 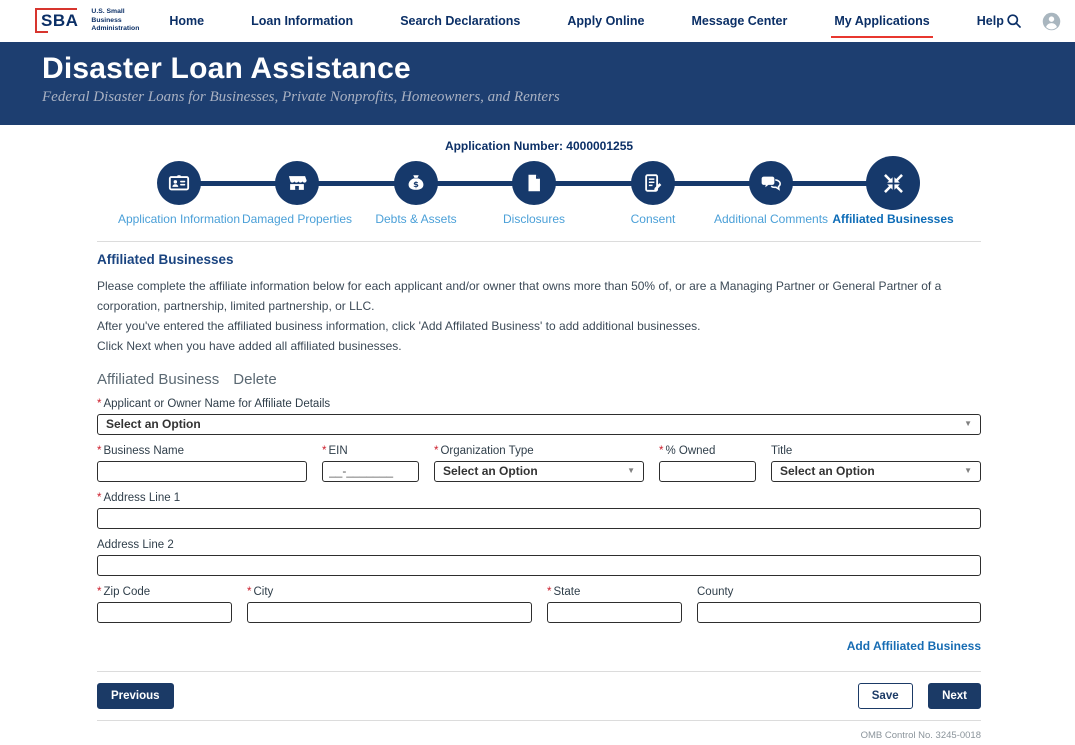 I want to click on stepper-step-disclosures: Disclosures, so click(x=534, y=190).